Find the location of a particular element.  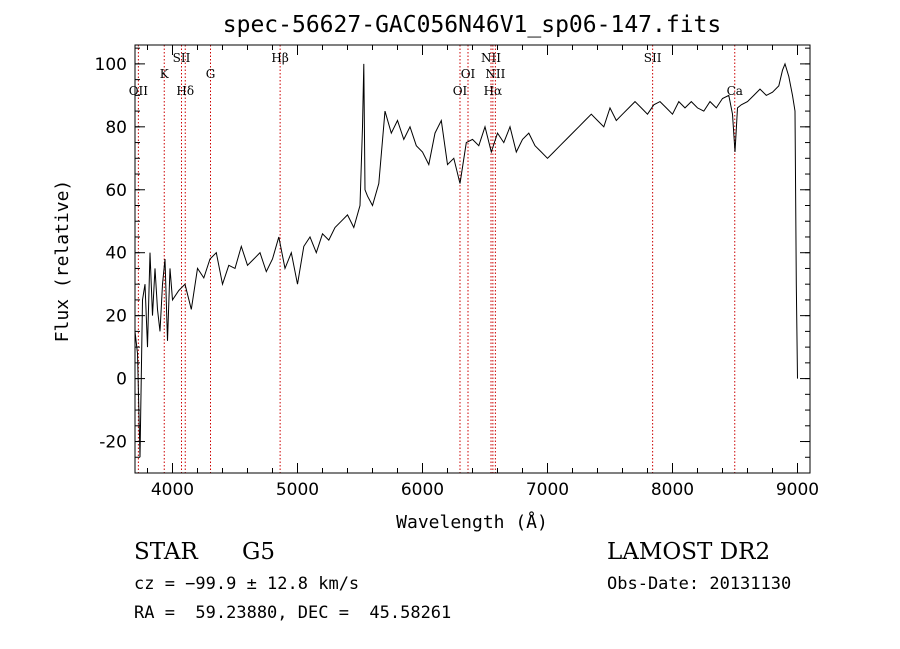

y-tick-label: 100 is located at coordinates (111, 65).